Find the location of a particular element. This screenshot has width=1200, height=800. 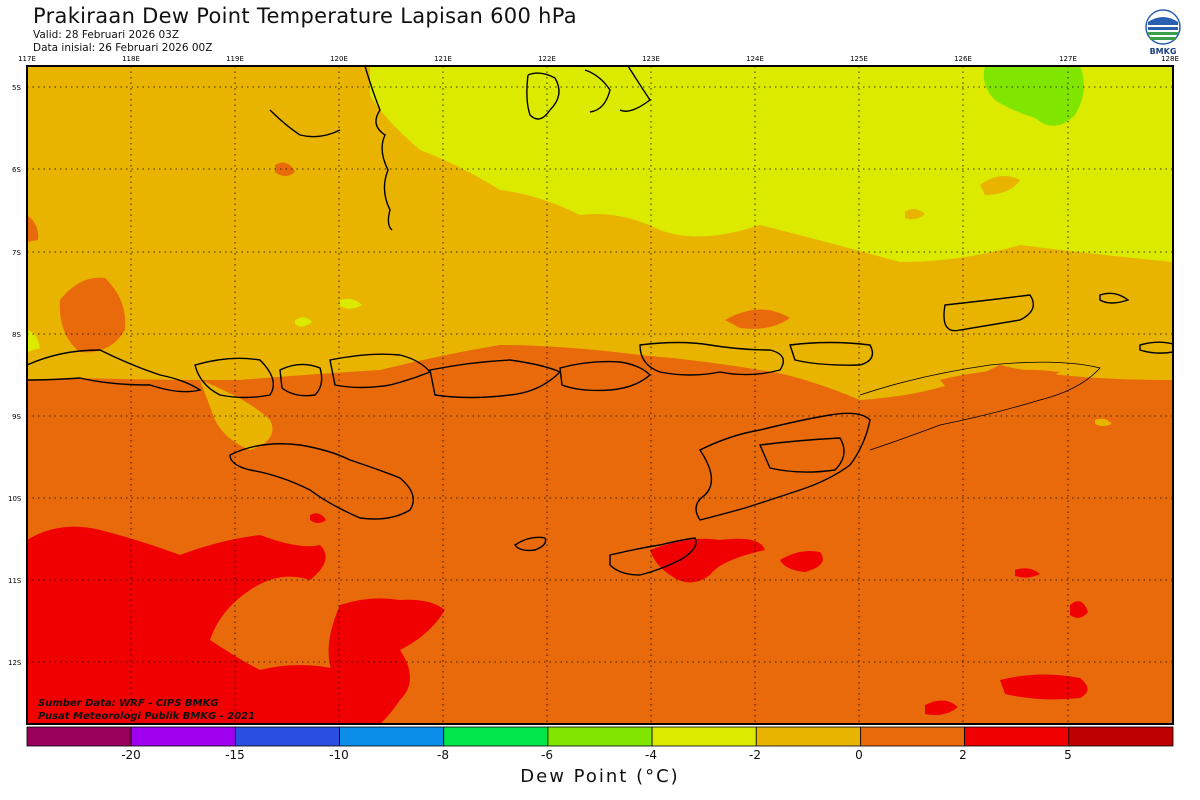

colorbar-label: -6 is located at coordinates (547, 755).